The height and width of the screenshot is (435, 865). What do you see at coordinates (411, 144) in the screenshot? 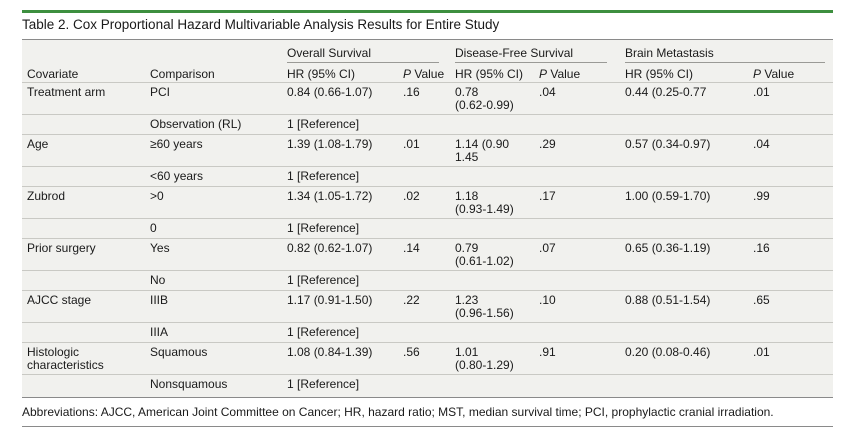
I see `cell-os-p: .01` at bounding box center [411, 144].